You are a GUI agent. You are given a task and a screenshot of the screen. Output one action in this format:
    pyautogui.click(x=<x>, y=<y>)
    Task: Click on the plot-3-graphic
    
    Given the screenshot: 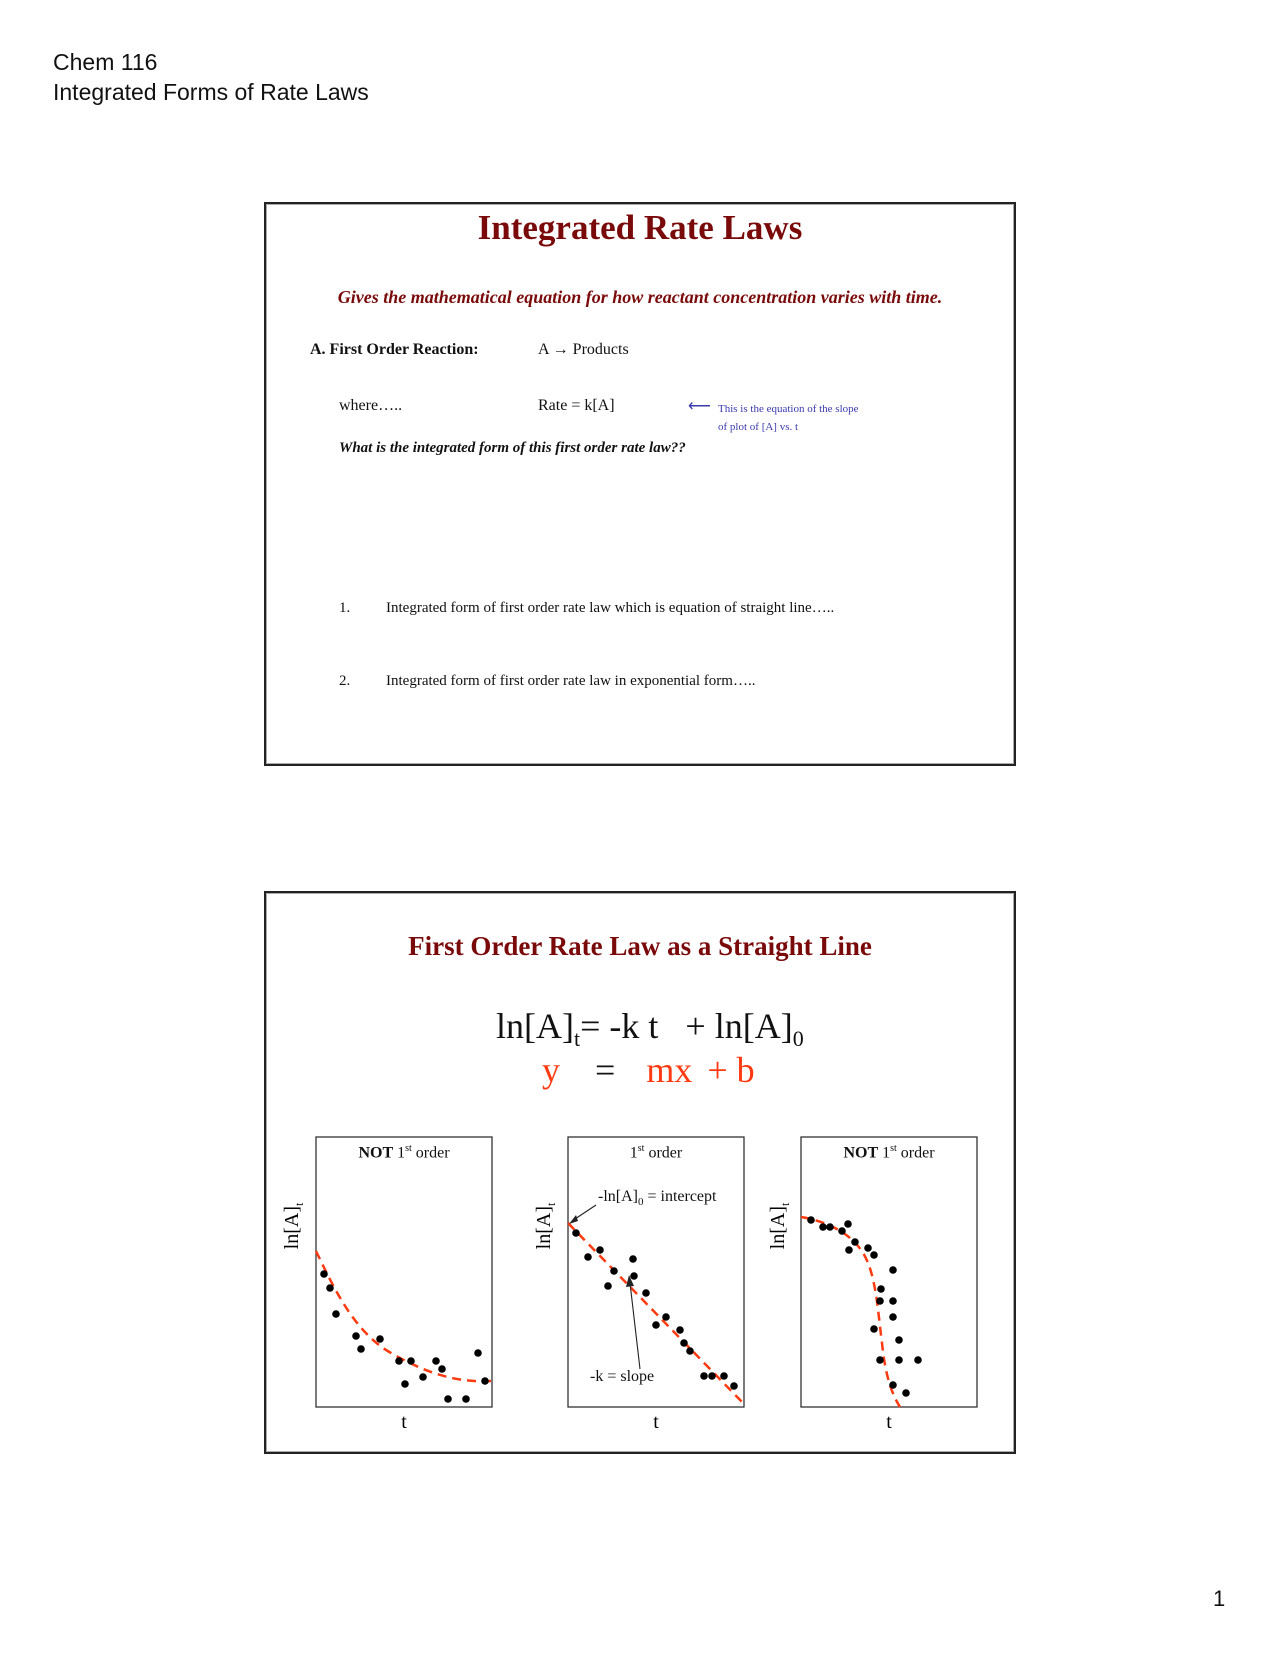 What is the action you would take?
    pyautogui.click(x=889, y=1272)
    